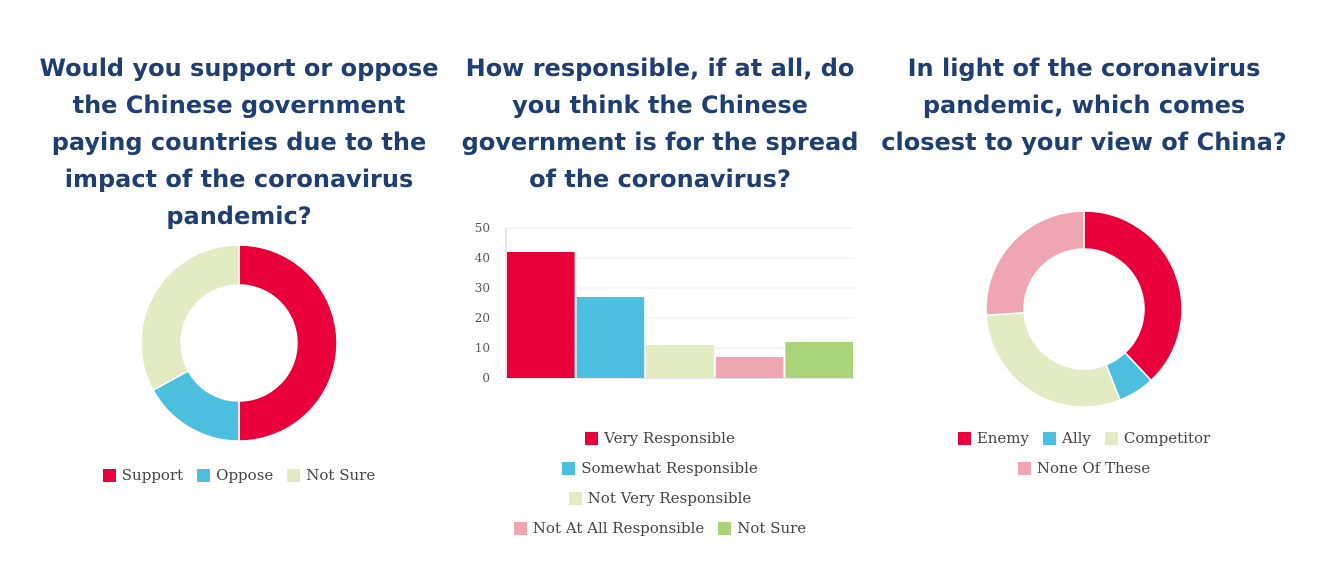 This screenshot has height=583, width=1323. What do you see at coordinates (152, 475) in the screenshot?
I see `legend-label: Support` at bounding box center [152, 475].